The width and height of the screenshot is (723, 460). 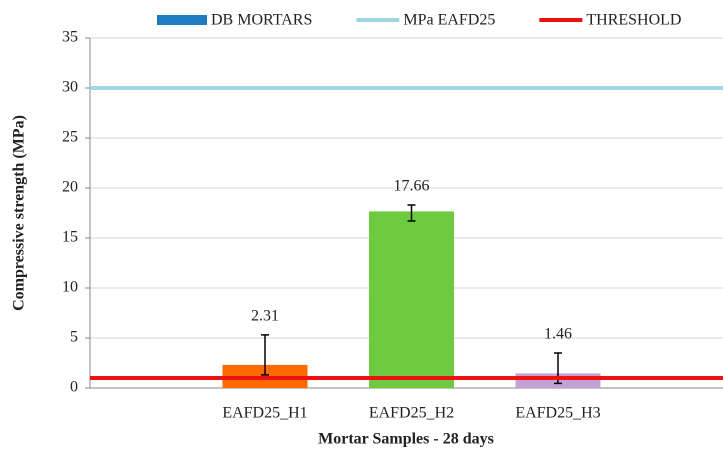 I want to click on data-label: 2.31, so click(x=265, y=316).